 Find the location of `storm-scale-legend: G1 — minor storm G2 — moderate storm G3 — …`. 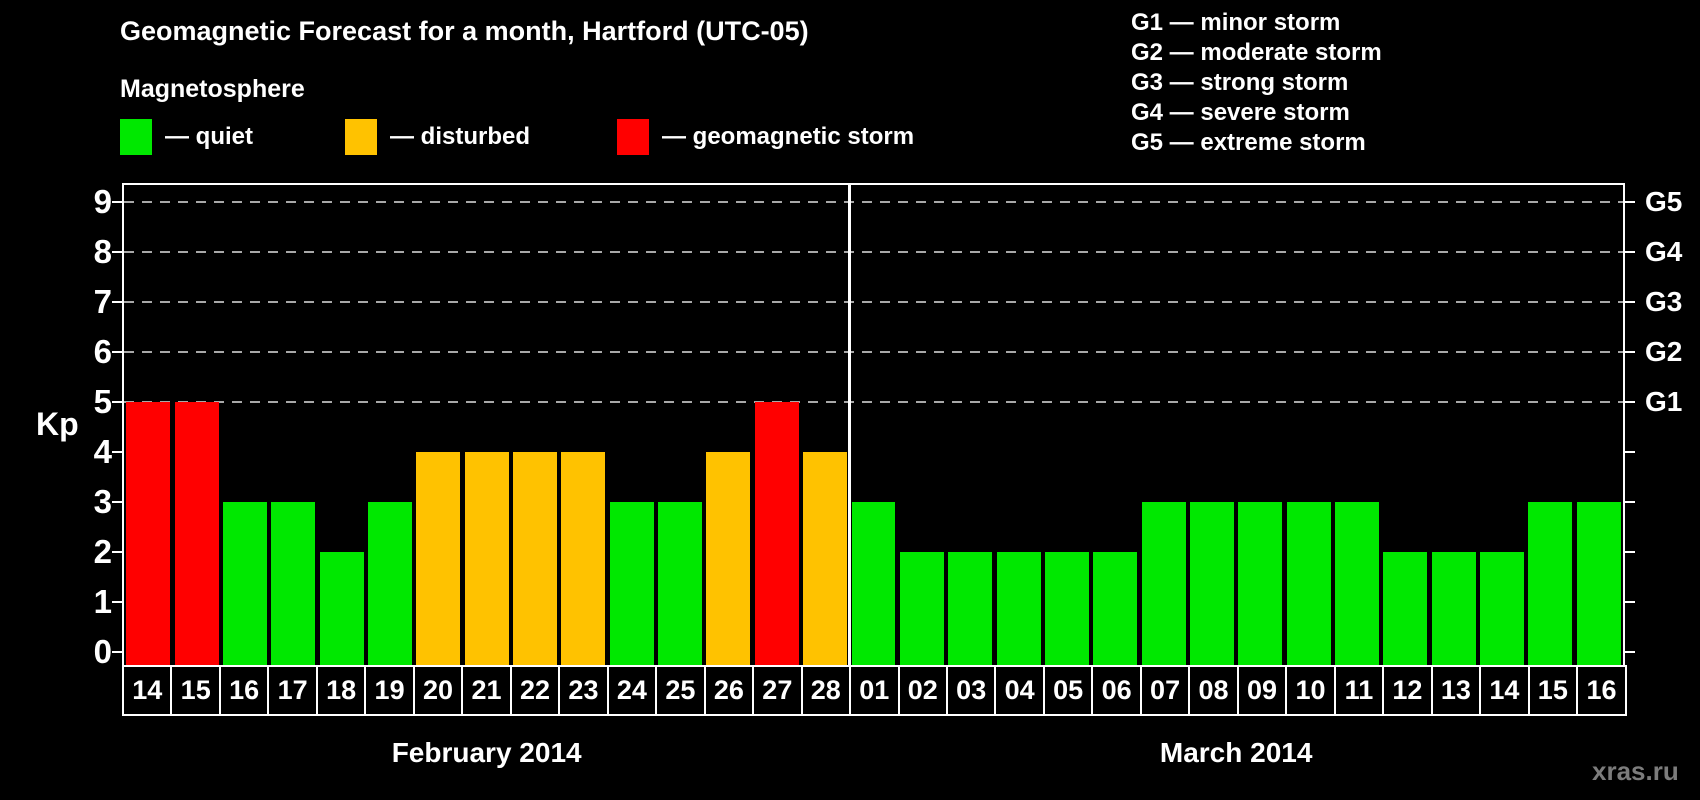

storm-scale-legend: G1 — minor storm G2 — moderate storm G3 — … is located at coordinates (1256, 83).